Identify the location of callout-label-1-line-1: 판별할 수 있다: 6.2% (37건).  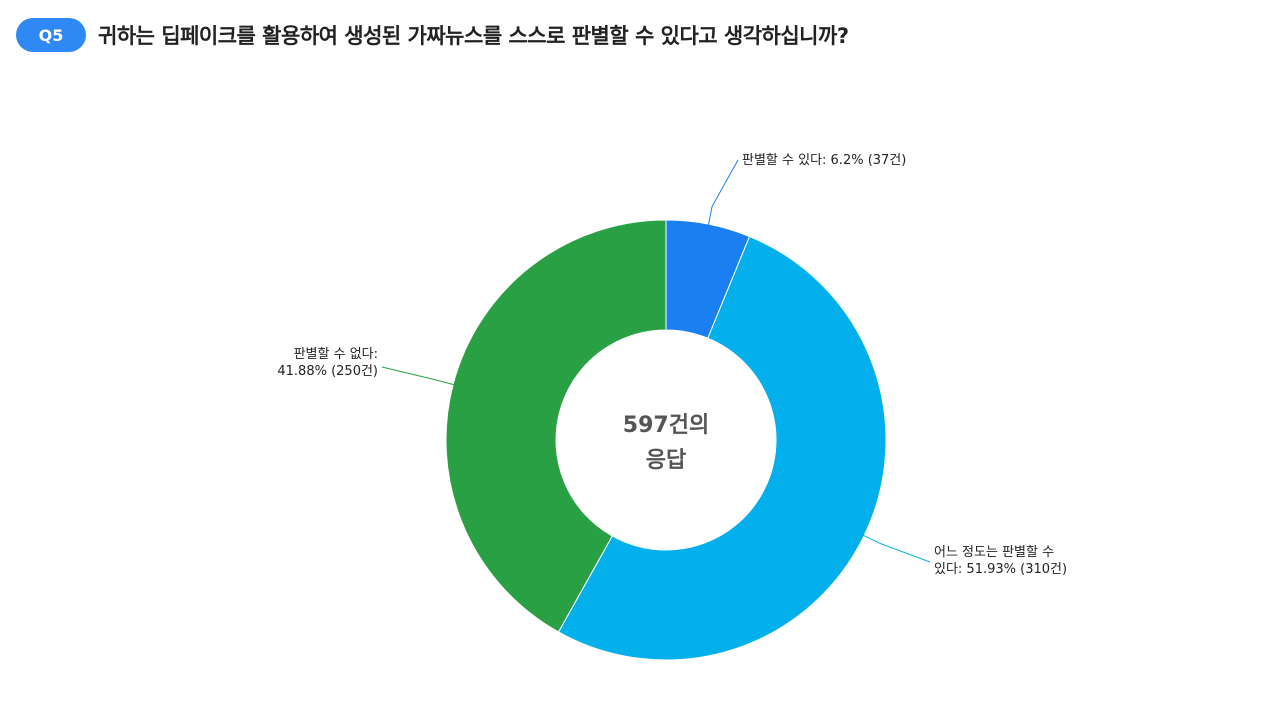
(824, 160).